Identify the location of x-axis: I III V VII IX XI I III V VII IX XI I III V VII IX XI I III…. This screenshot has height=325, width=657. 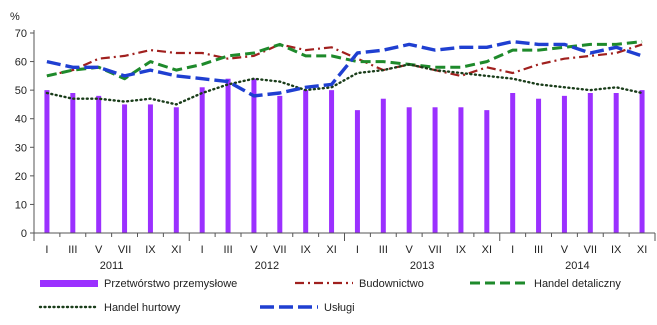
(344, 252).